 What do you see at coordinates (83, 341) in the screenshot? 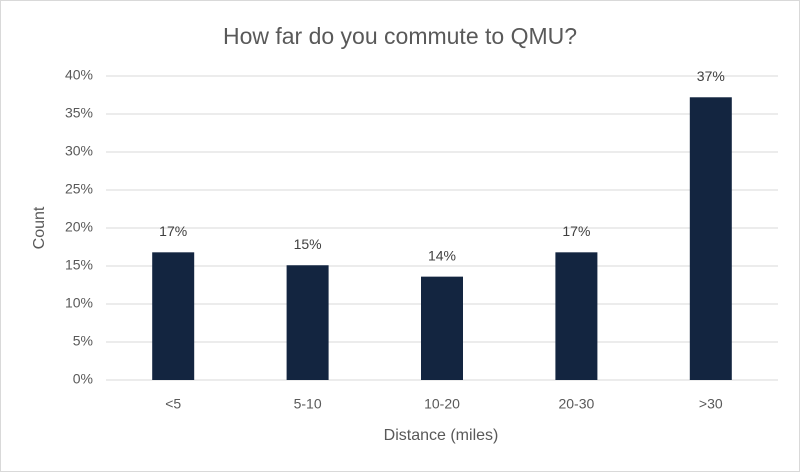
I see `y-tick-label: 5%` at bounding box center [83, 341].